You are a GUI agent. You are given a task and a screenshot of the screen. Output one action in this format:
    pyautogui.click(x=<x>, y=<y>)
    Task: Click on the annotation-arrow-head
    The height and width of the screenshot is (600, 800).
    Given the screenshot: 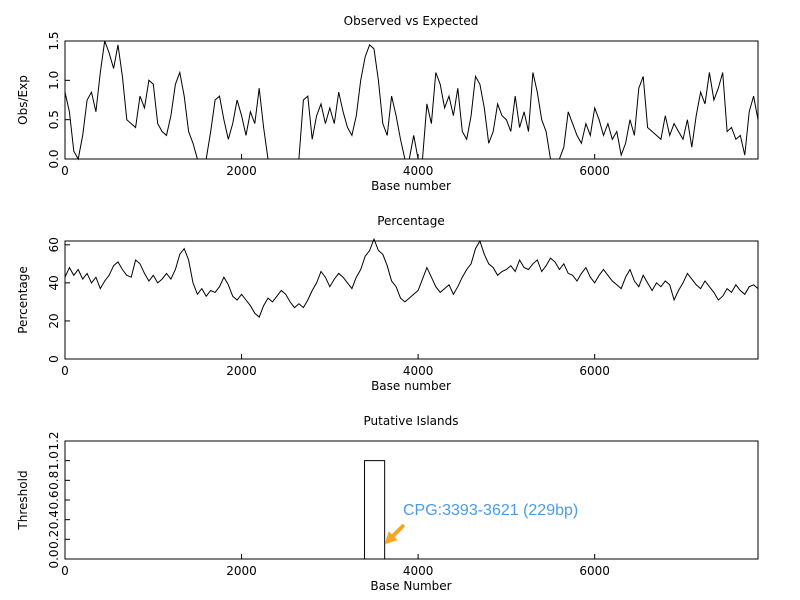 What is the action you would take?
    pyautogui.click(x=391, y=538)
    